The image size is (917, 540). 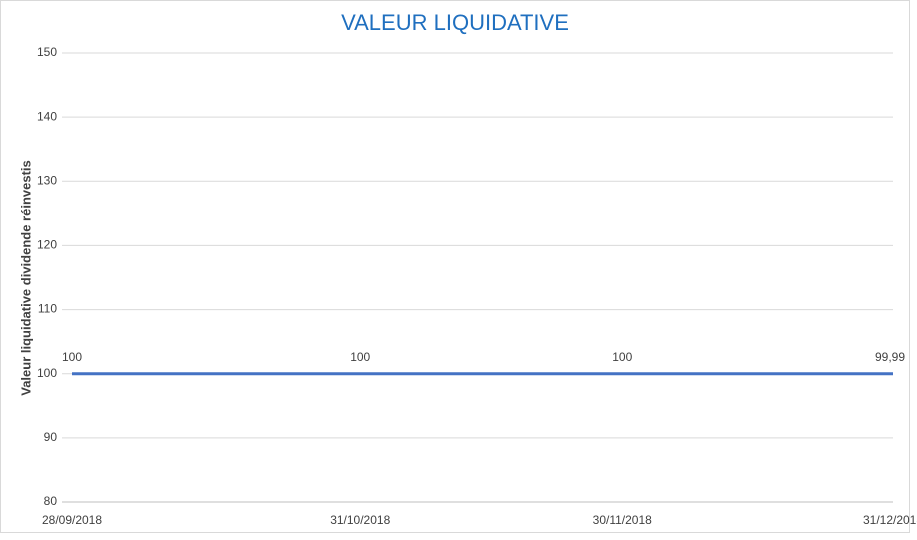 I want to click on x-tick-label: 31/12/2018, so click(x=890, y=520).